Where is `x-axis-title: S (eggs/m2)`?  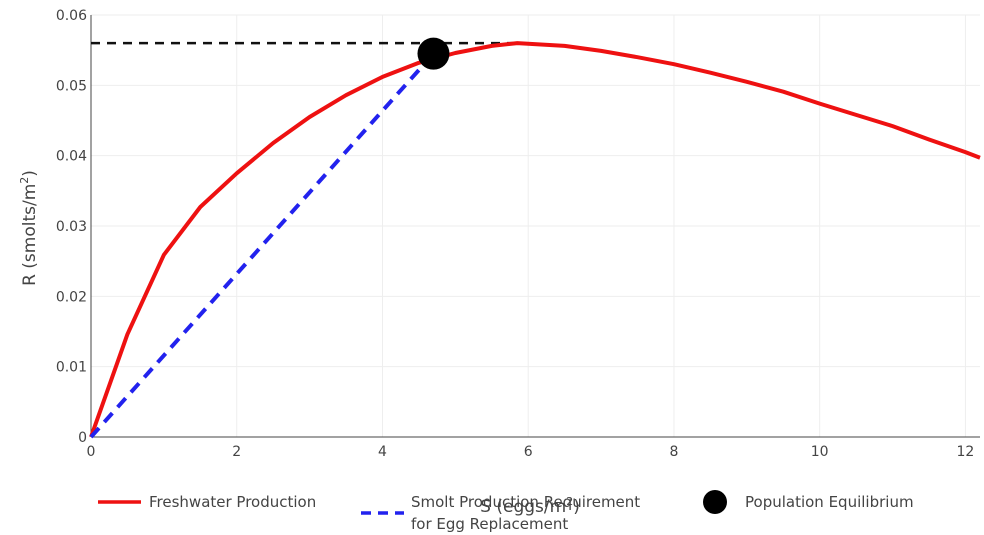
x-axis-title: S (eggs/m2) is located at coordinates (530, 506).